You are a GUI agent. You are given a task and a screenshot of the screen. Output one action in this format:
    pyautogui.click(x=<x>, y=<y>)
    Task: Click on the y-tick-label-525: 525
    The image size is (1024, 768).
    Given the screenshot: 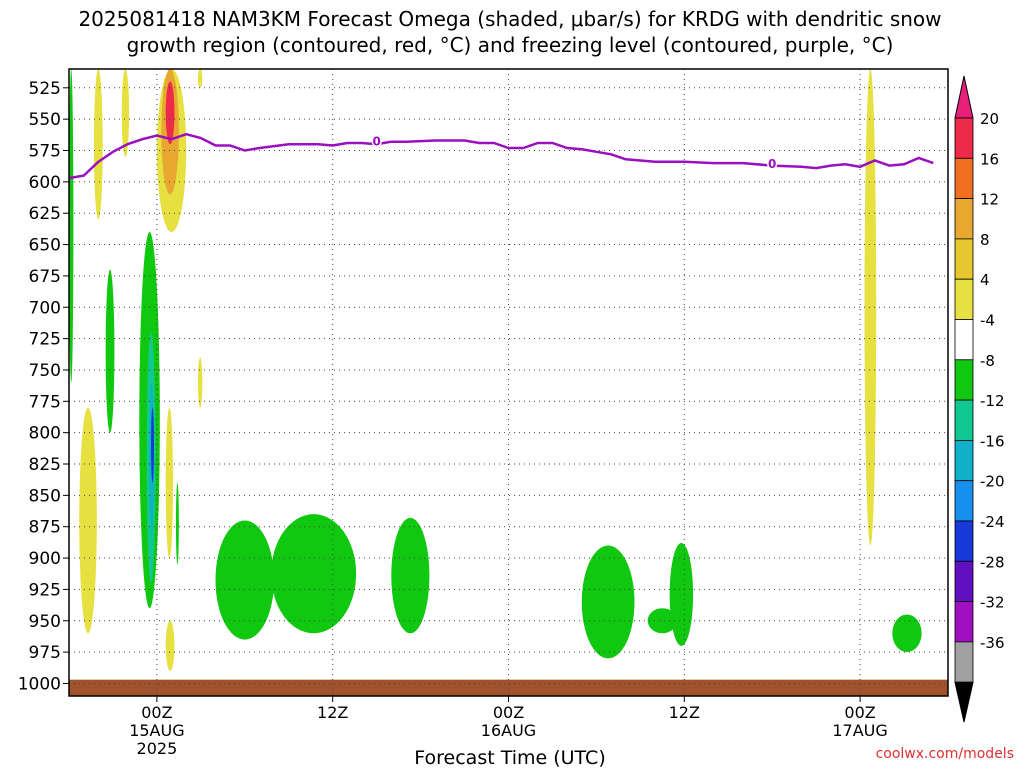 What is the action you would take?
    pyautogui.click(x=45, y=89)
    